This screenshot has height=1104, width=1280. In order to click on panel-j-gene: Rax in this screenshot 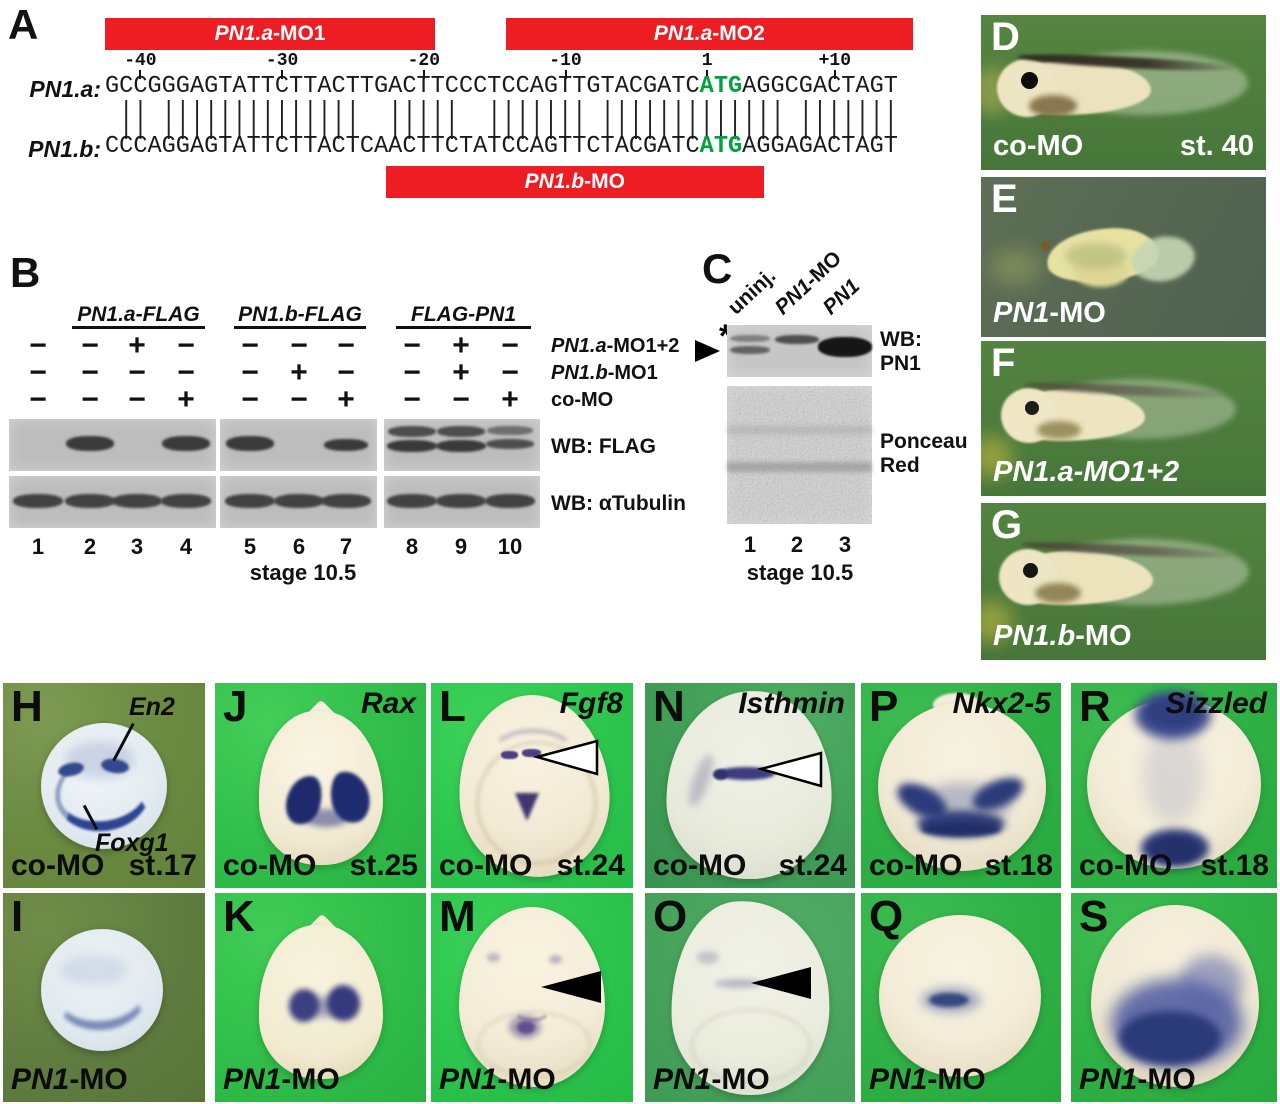, I will do `click(388, 703)`.